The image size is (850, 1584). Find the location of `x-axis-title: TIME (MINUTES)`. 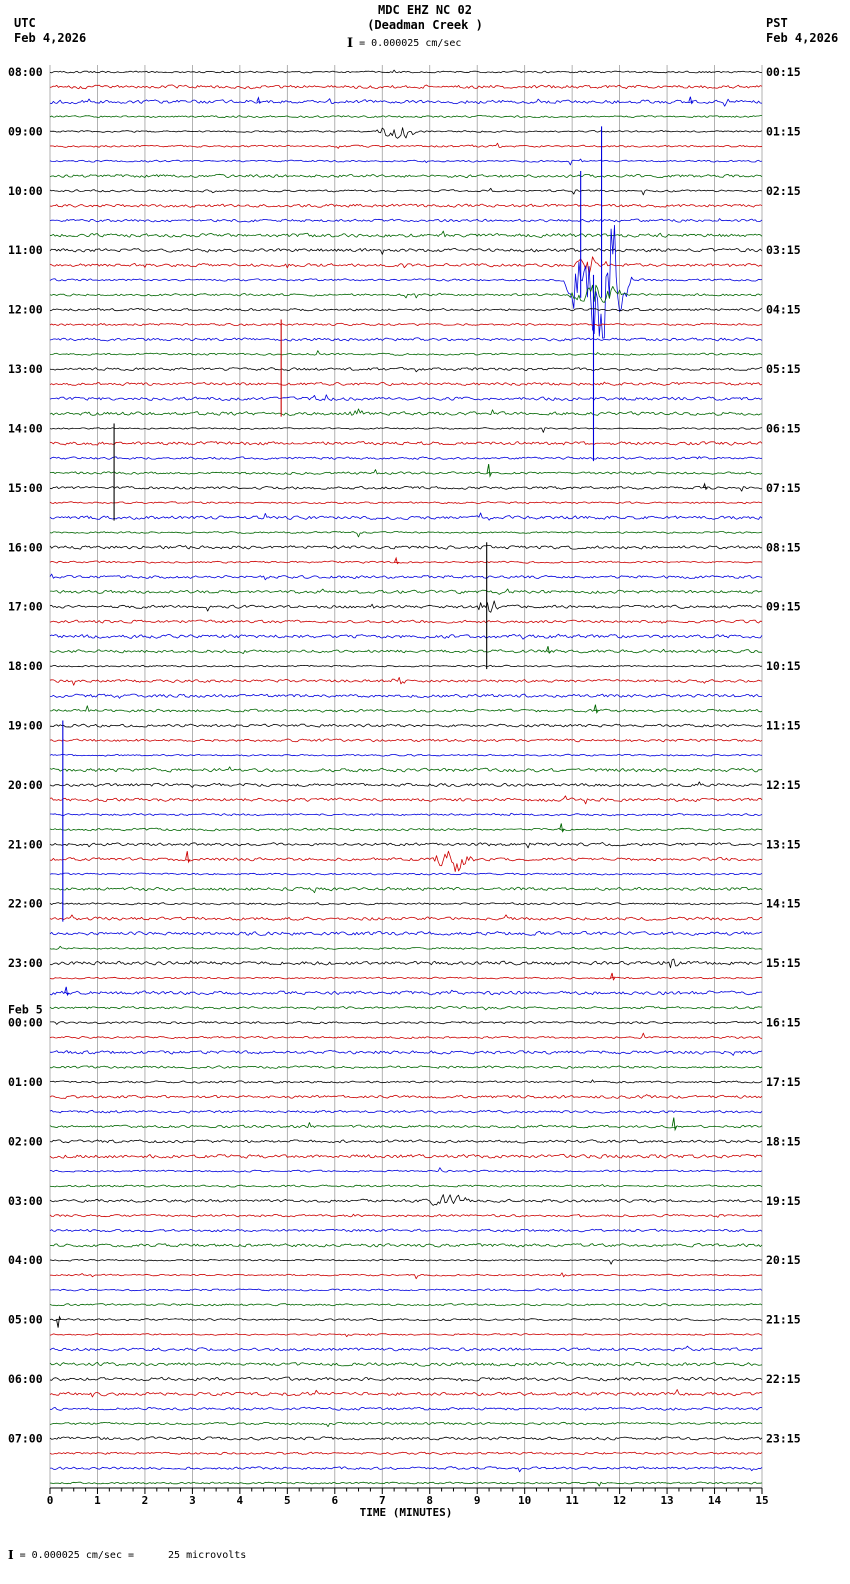

x-axis-title: TIME (MINUTES) is located at coordinates (406, 1512).